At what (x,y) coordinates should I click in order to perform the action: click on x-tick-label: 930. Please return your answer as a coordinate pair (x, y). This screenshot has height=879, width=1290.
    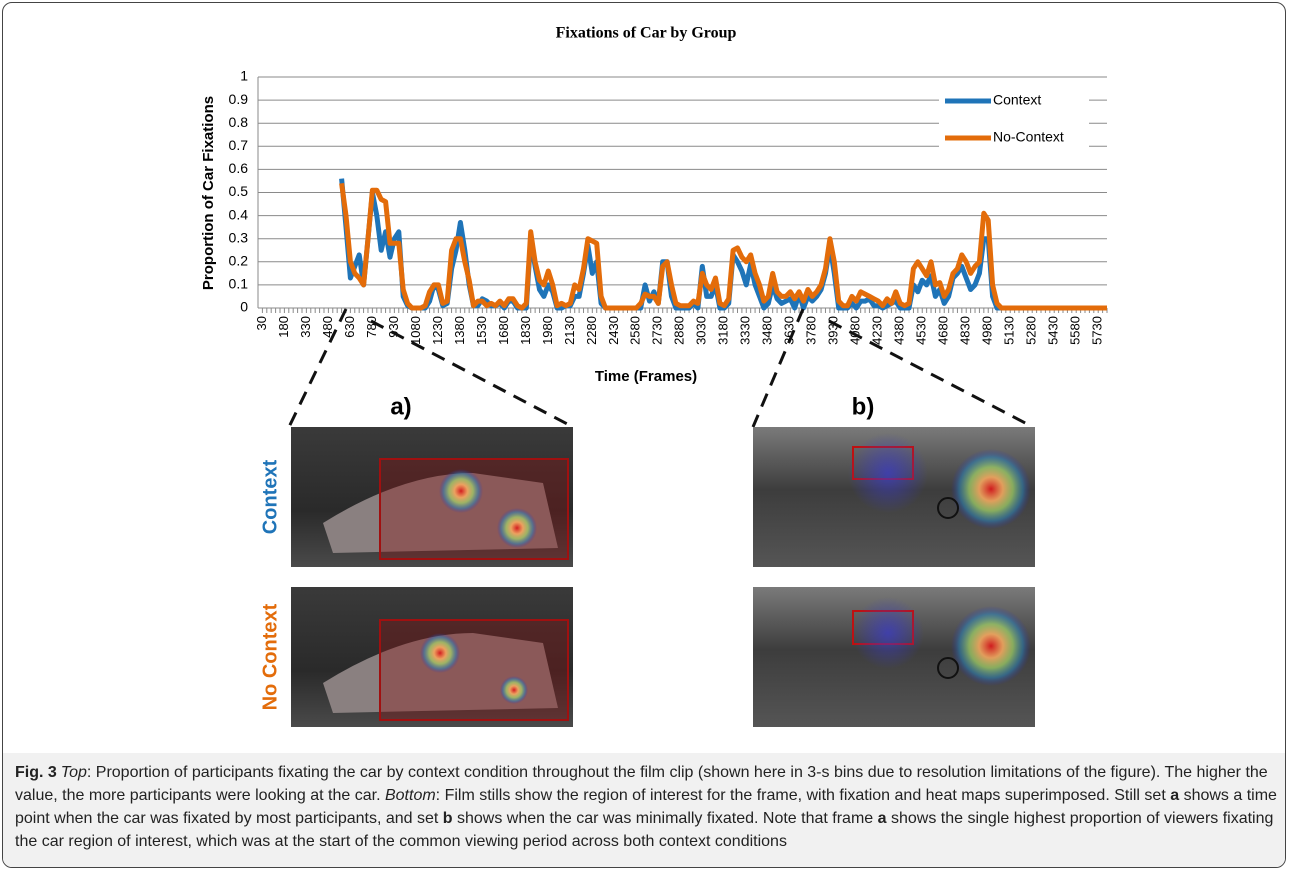
    Looking at the image, I should click on (393, 327).